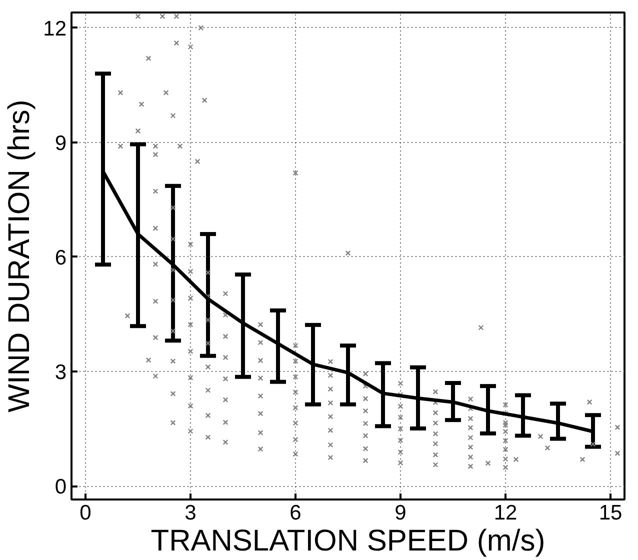 The width and height of the screenshot is (638, 560). Describe the element at coordinates (54, 28) in the screenshot. I see `y-tick-label: 12` at that location.